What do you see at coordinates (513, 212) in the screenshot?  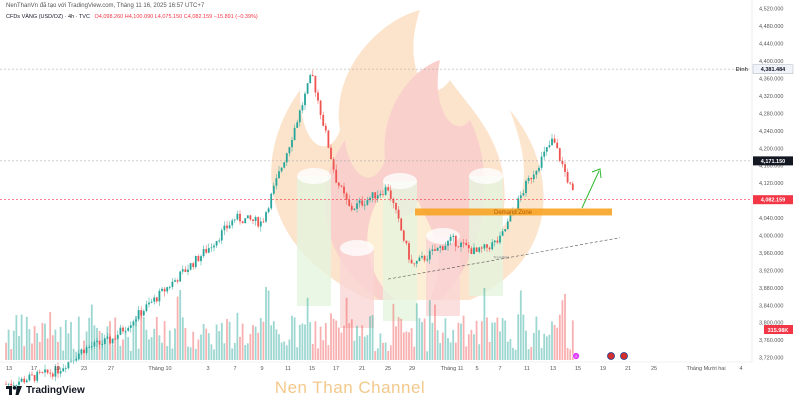 I see `demand-zone-rect` at bounding box center [513, 212].